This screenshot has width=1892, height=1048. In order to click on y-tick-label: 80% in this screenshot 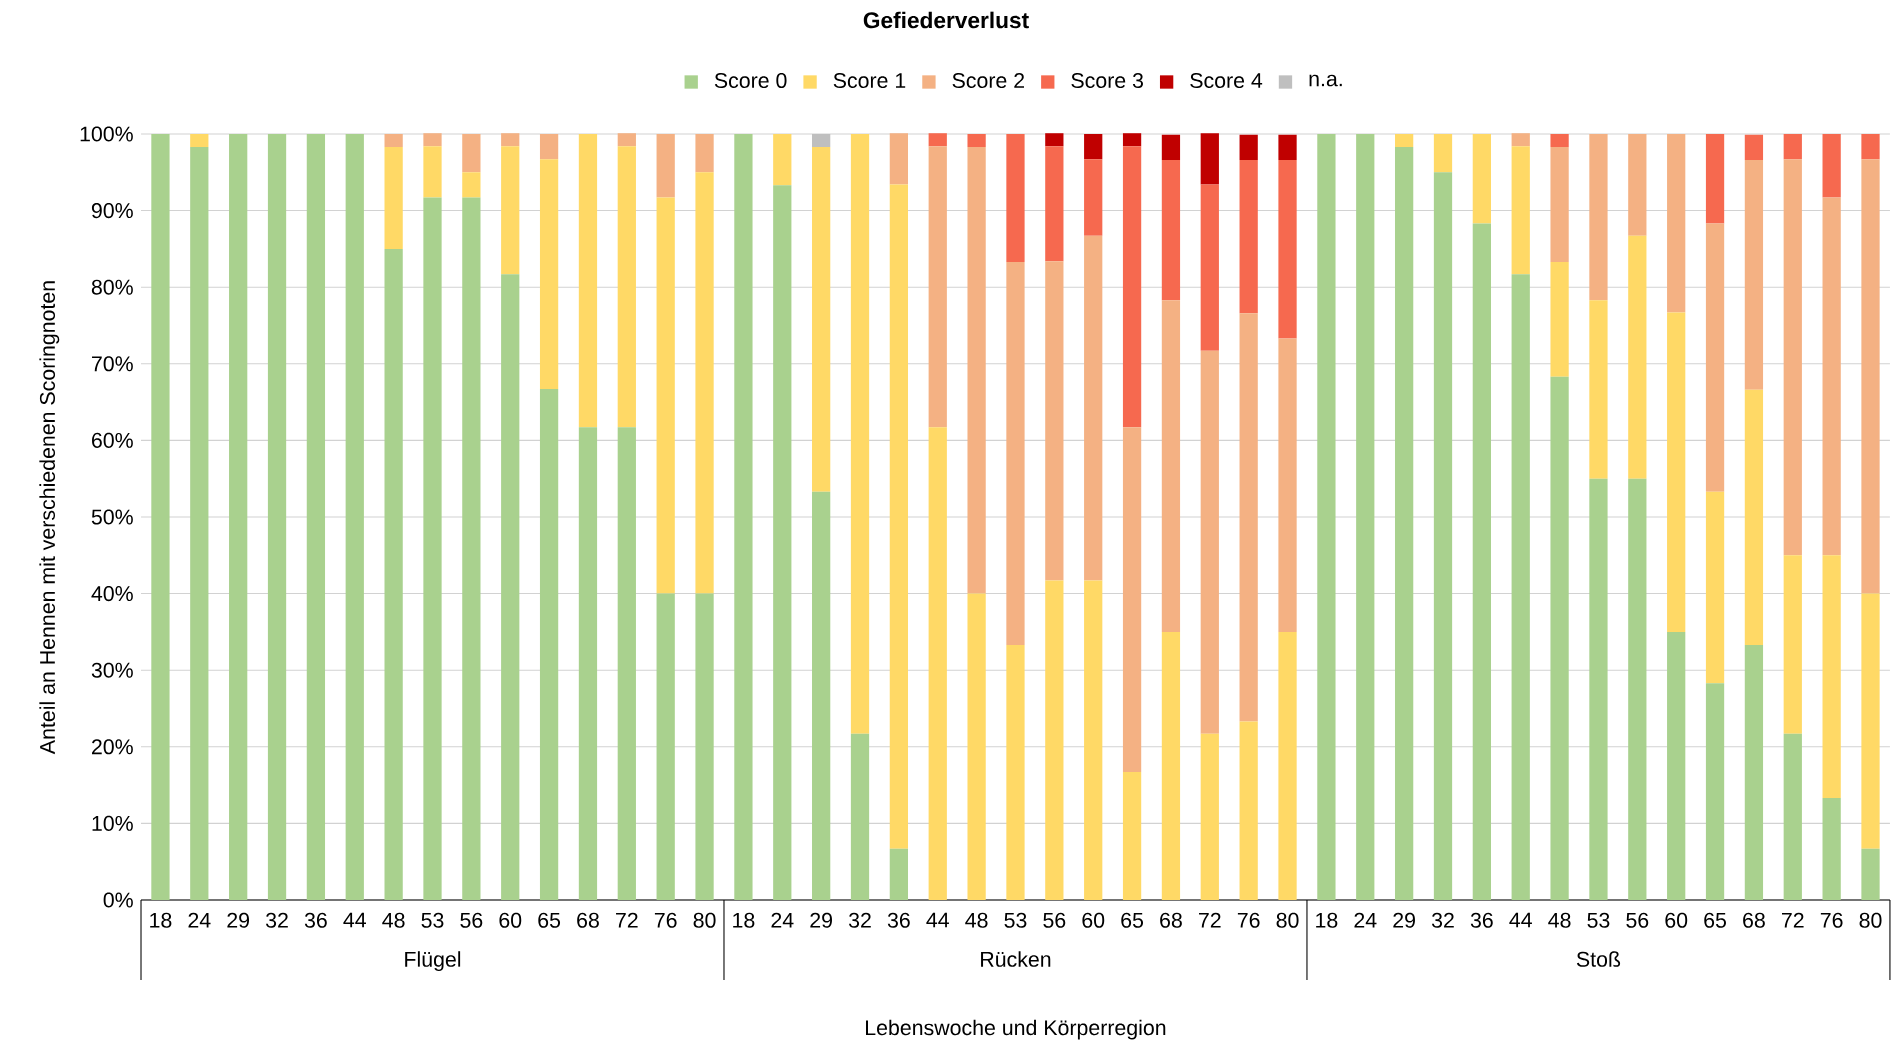, I will do `click(112, 287)`.